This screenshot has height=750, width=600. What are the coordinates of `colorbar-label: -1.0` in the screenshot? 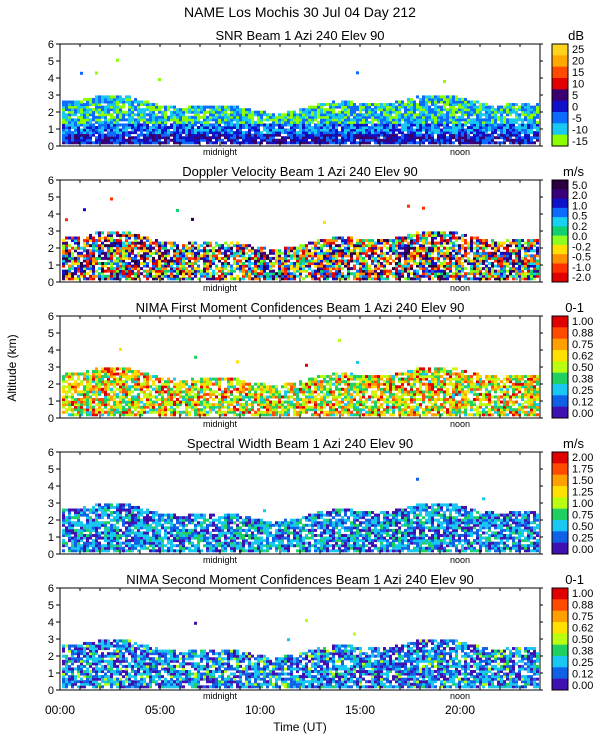 It's located at (581, 268).